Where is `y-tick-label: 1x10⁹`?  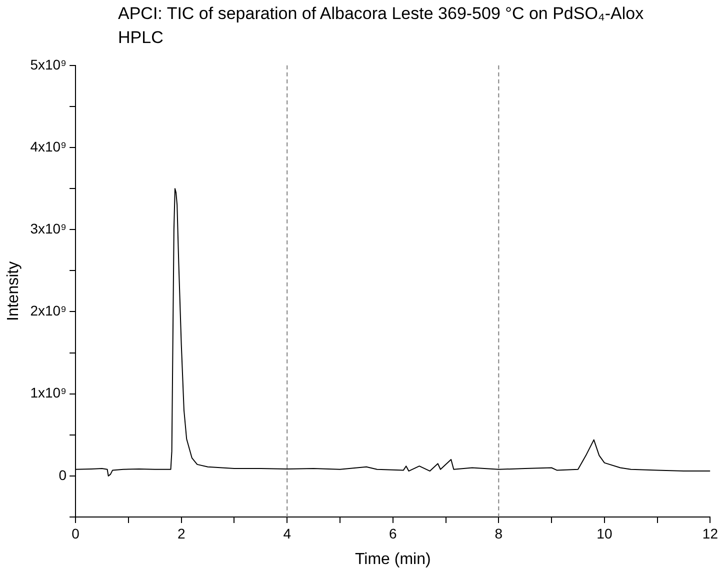
y-tick-label: 1x10⁹ is located at coordinates (48, 392).